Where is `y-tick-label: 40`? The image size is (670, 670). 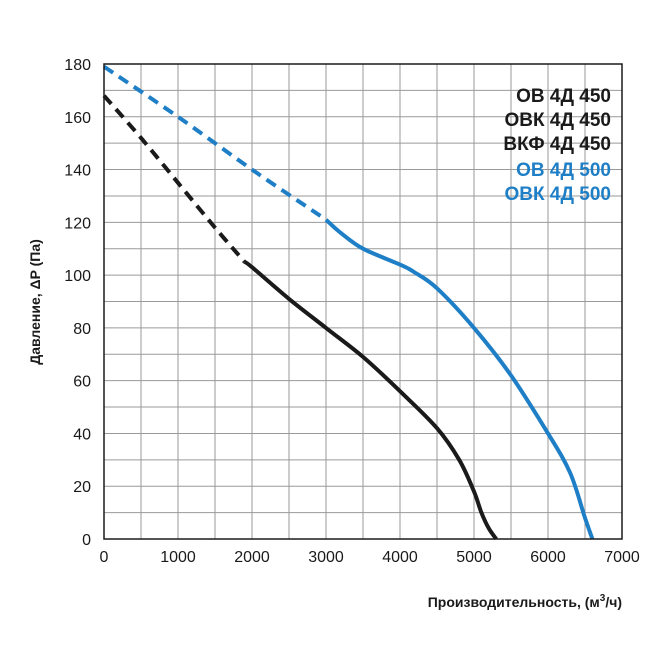 y-tick-label: 40 is located at coordinates (82, 434).